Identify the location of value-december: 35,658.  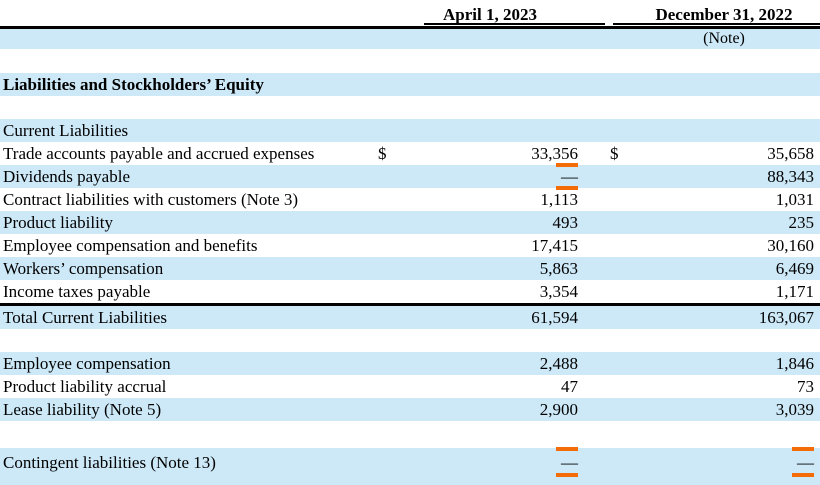
(790, 153).